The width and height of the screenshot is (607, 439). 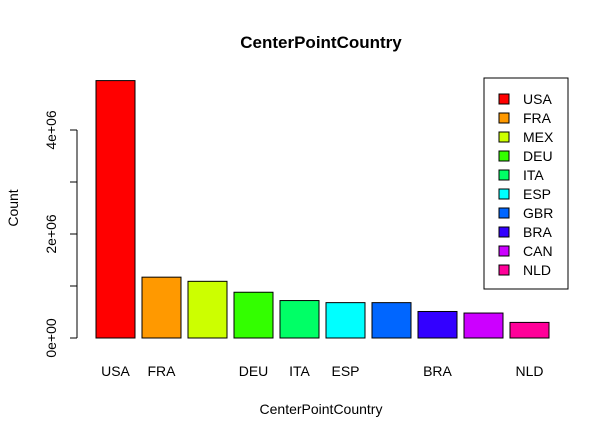 I want to click on x-axis-label: CenterPointCountry, so click(x=321, y=409).